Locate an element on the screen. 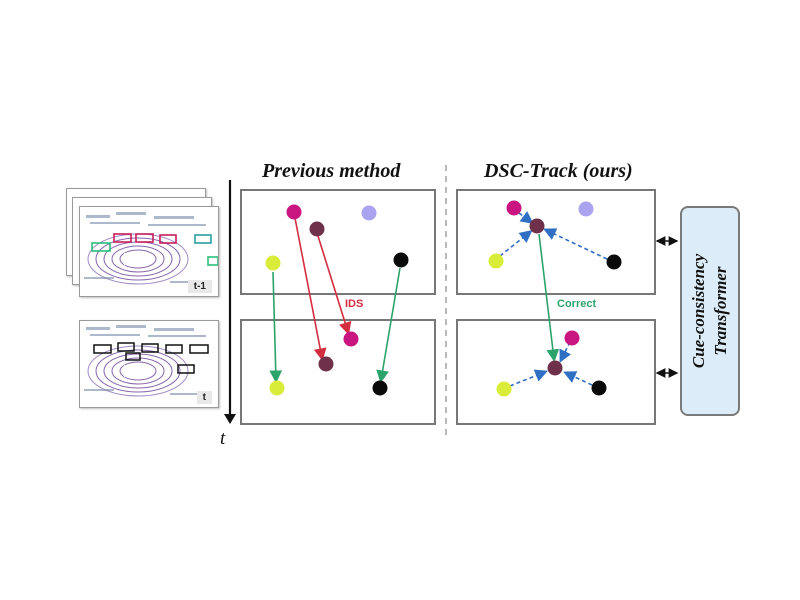 The image size is (800, 600). frame-label-current: t is located at coordinates (204, 397).